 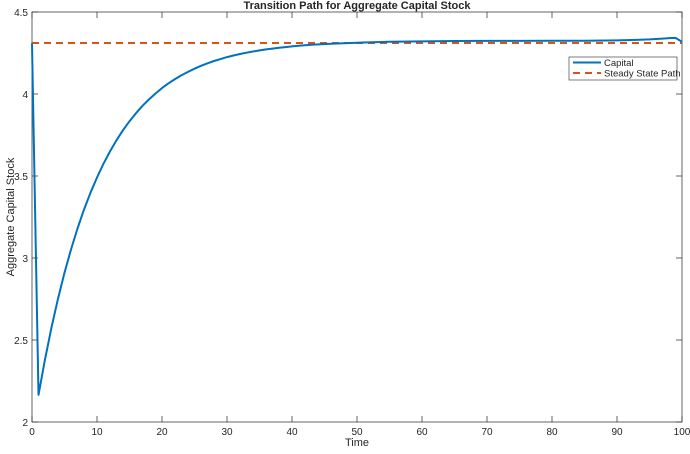 I want to click on x-tick-label: 50, so click(x=357, y=432).